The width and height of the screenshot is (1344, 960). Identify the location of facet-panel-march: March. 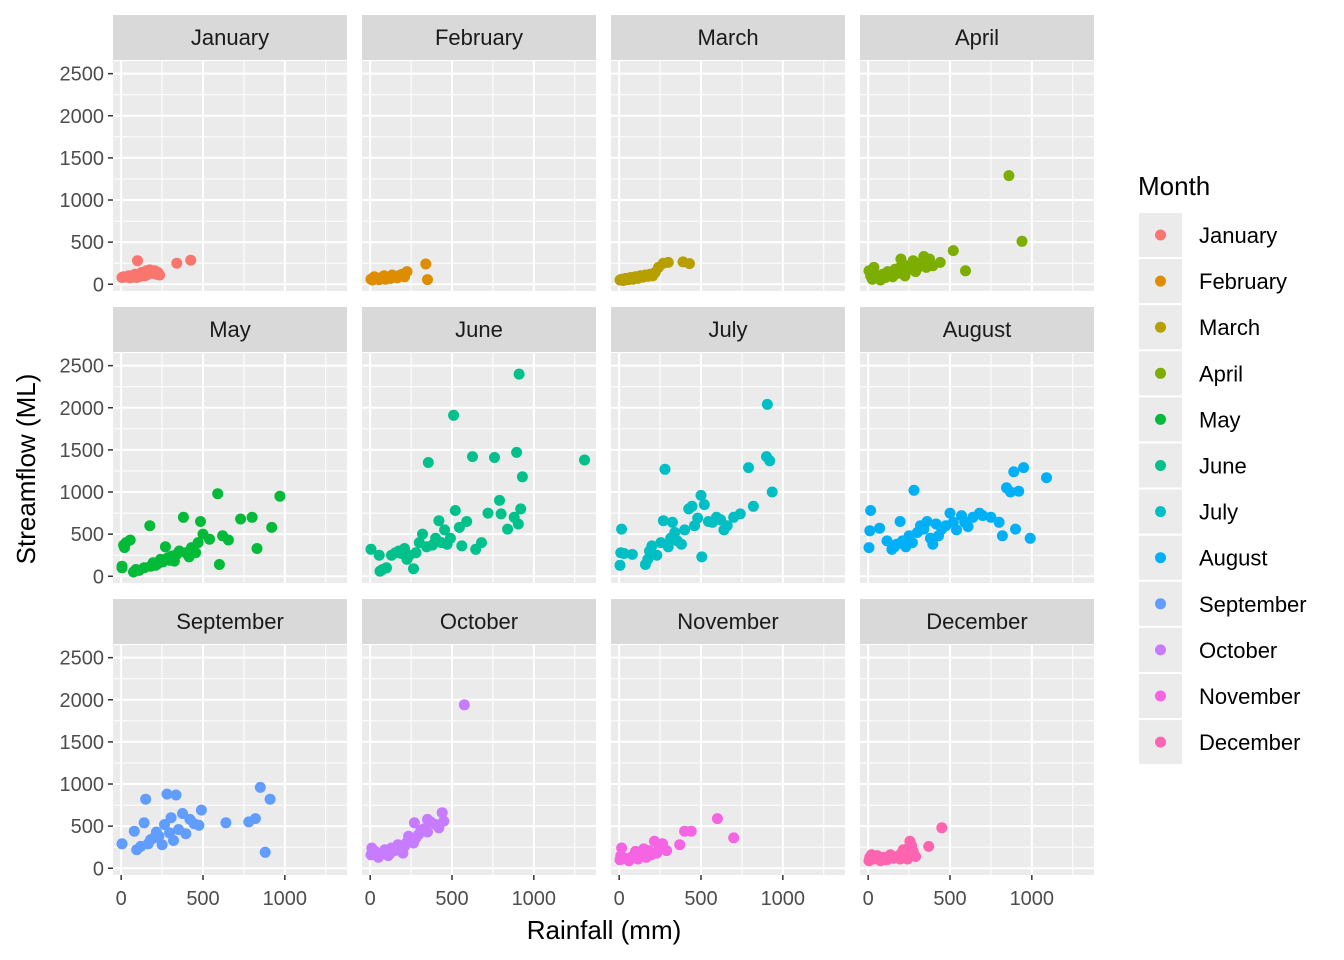
(728, 153).